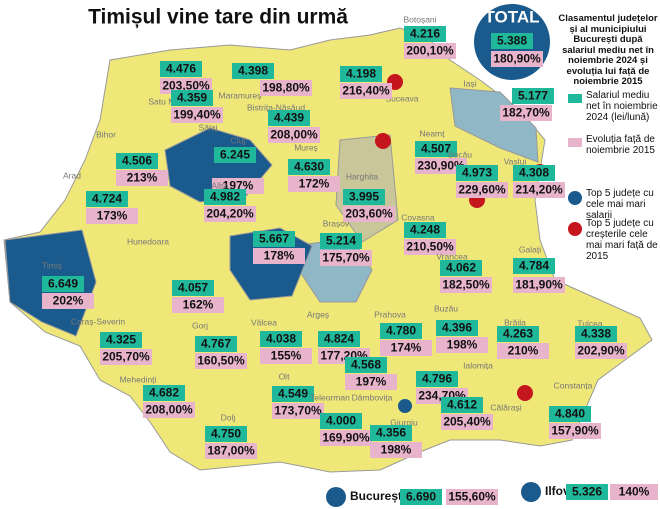 This screenshot has height=509, width=660. I want to click on salary: 4.325, so click(121, 340).